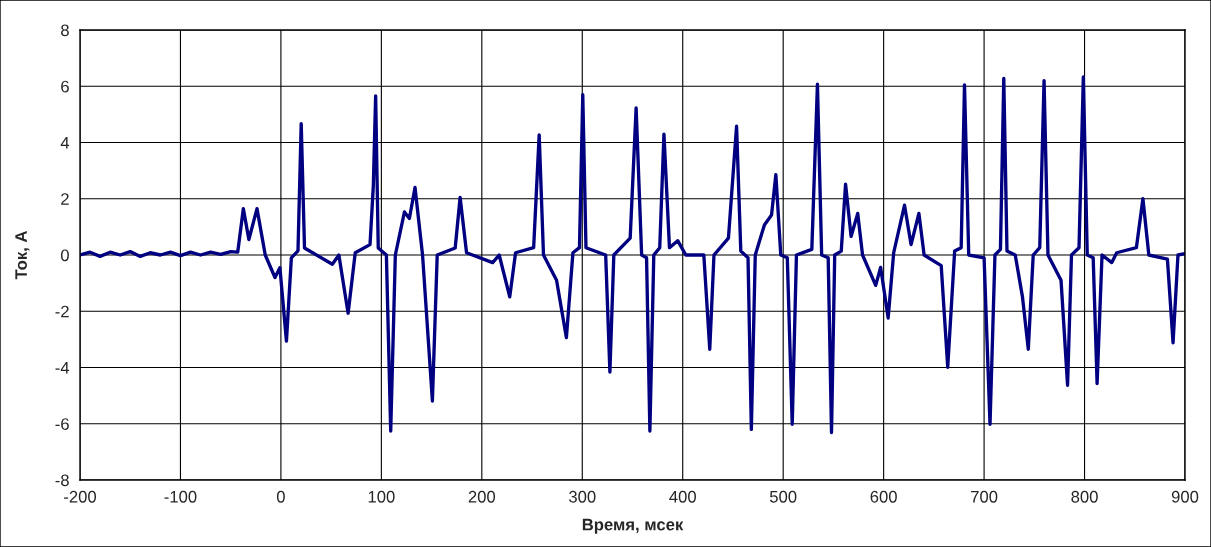  I want to click on x-tick-label: 700, so click(984, 496).